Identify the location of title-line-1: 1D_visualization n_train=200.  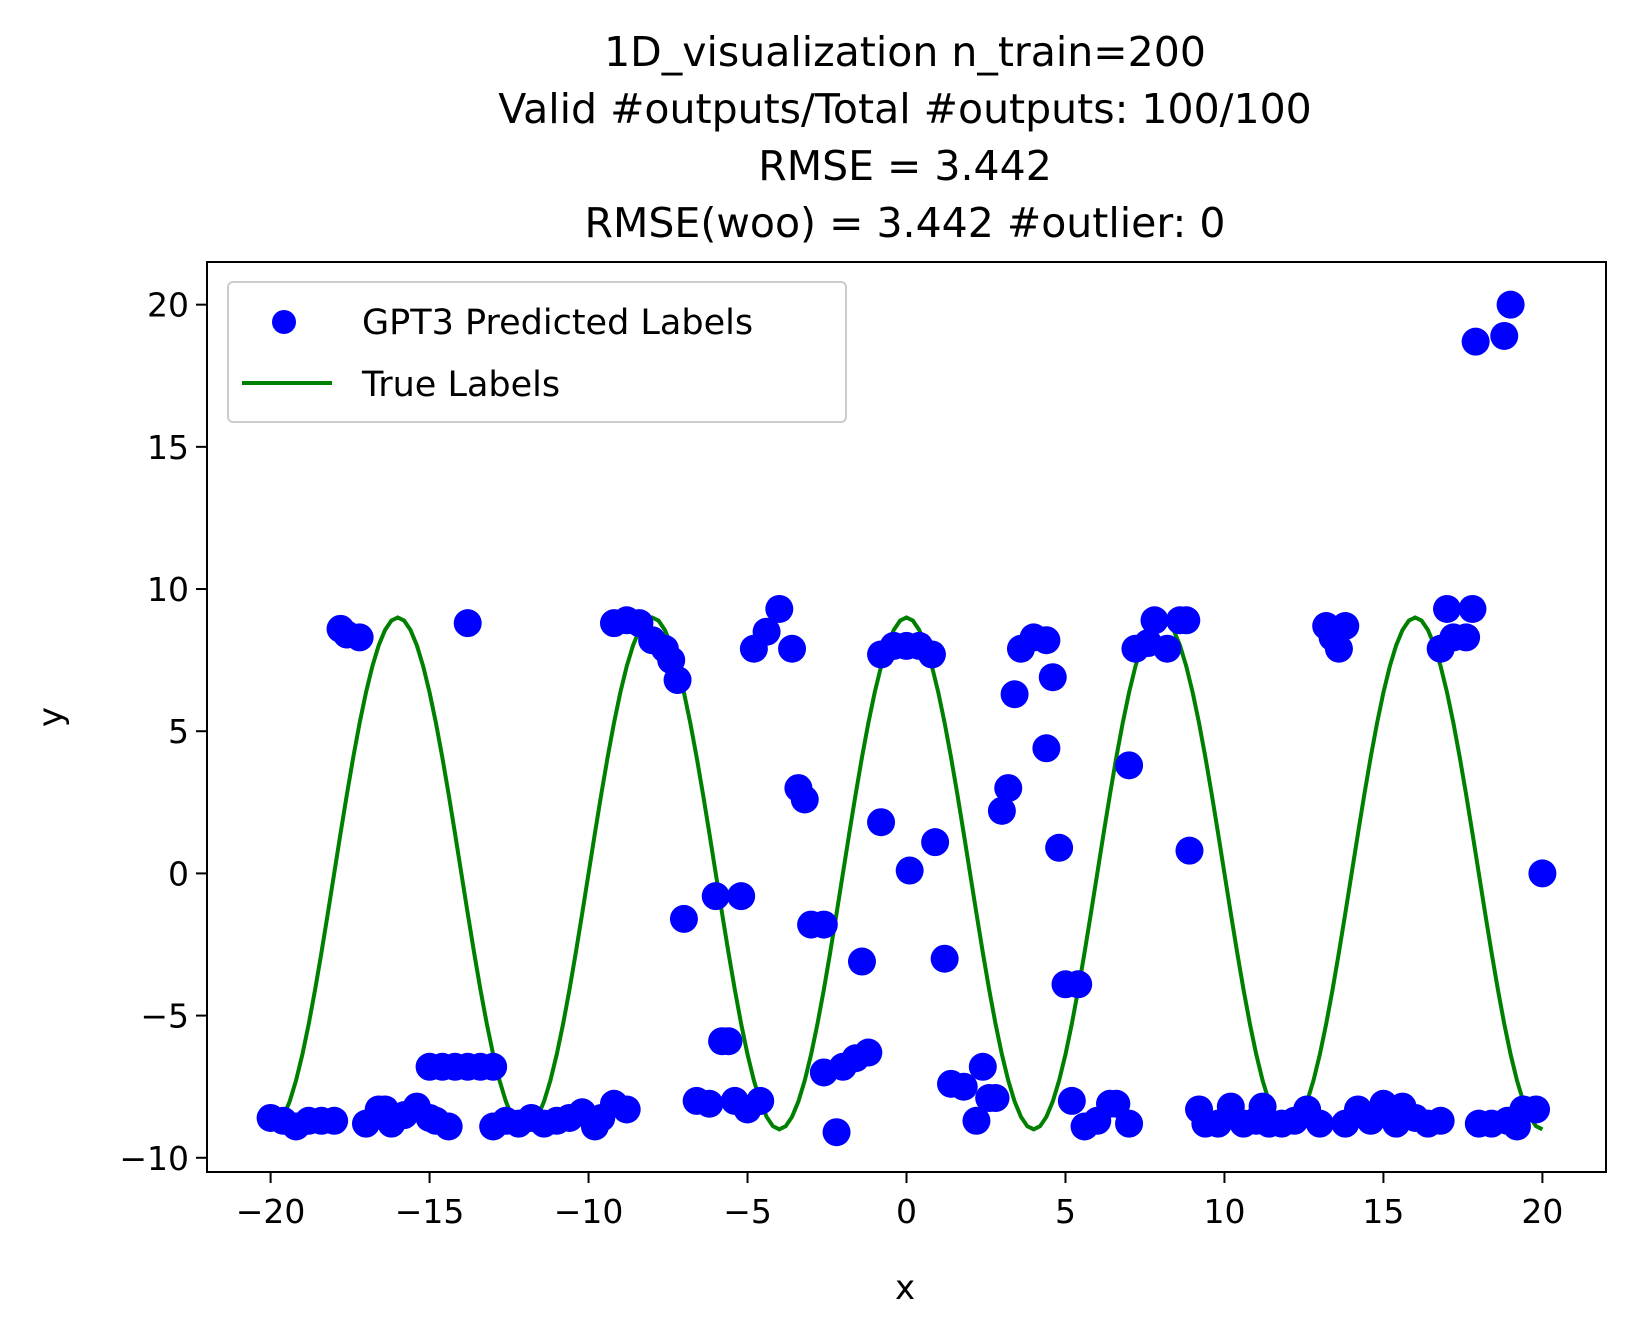
(905, 52).